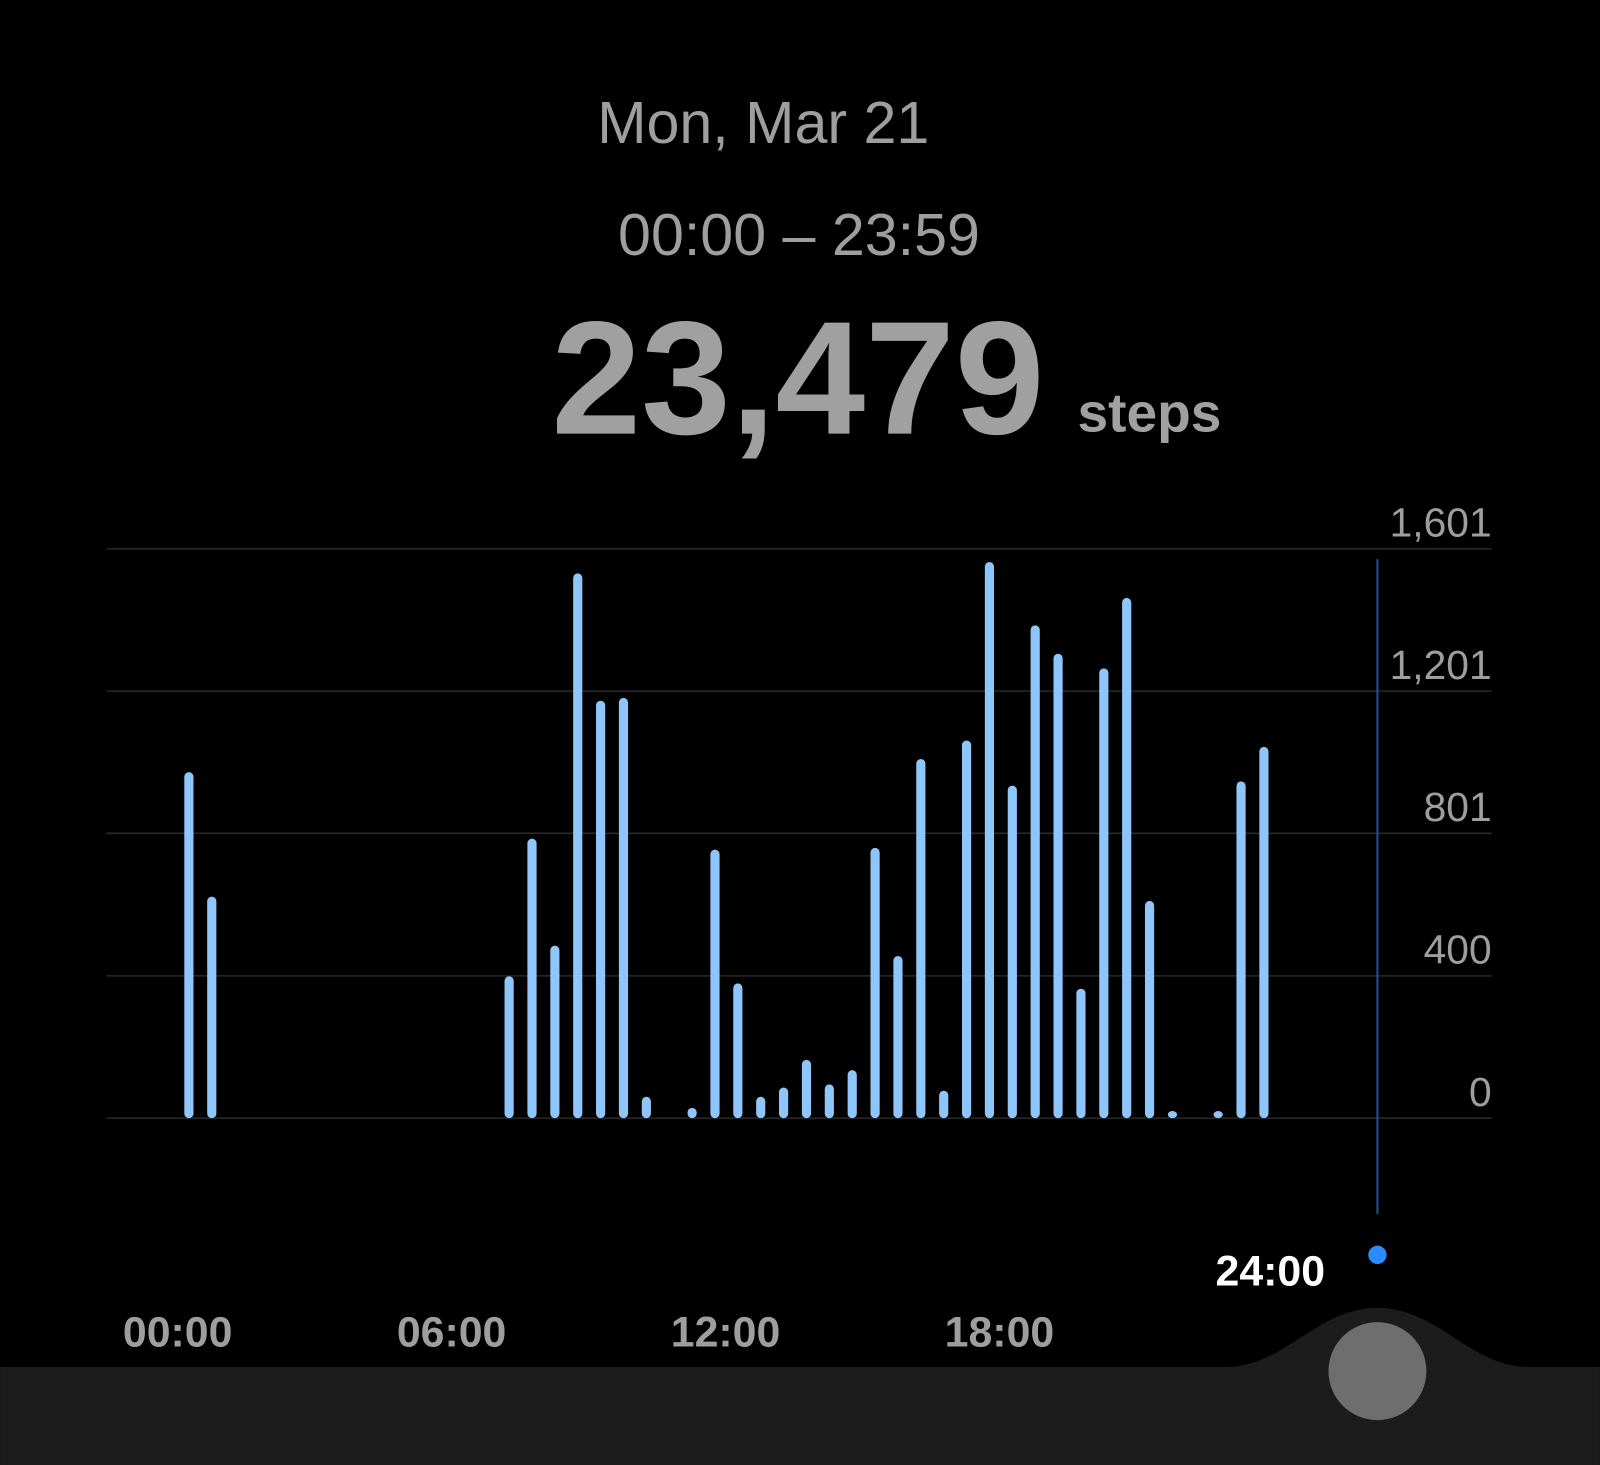  Describe the element at coordinates (1377, 1255) in the screenshot. I see `scrubber-dot` at that location.